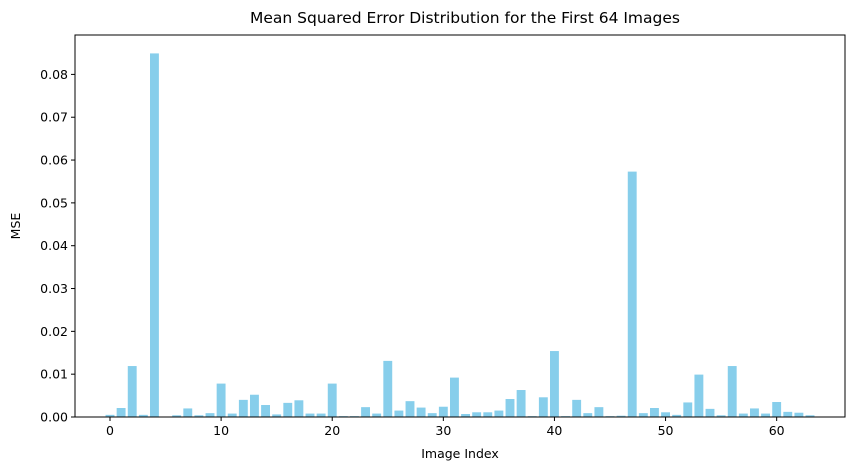  I want to click on x-axis-label: Image Index, so click(460, 453).